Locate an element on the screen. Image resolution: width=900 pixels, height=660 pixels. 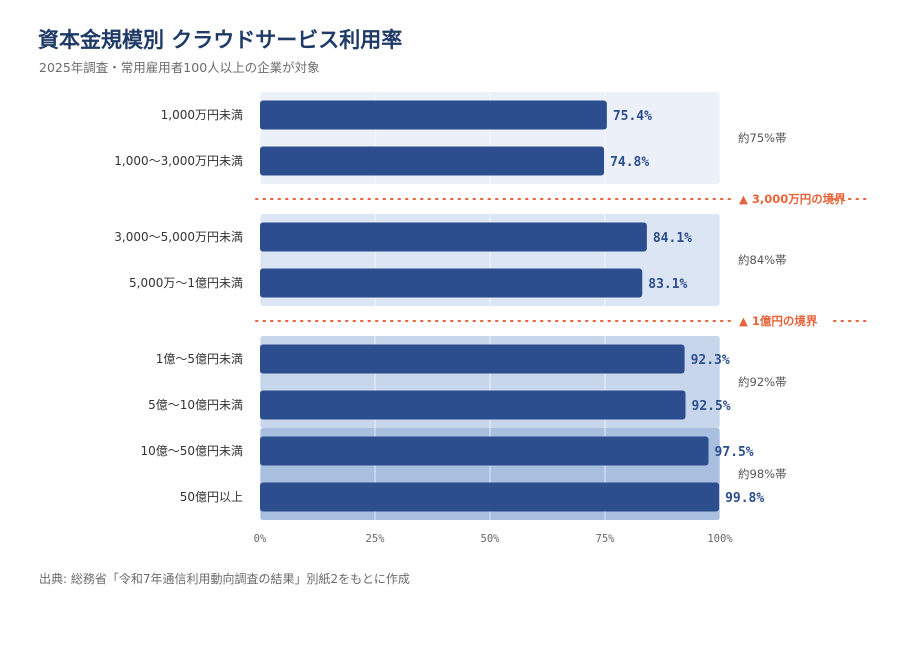
value-label: 99.8% is located at coordinates (744, 498).